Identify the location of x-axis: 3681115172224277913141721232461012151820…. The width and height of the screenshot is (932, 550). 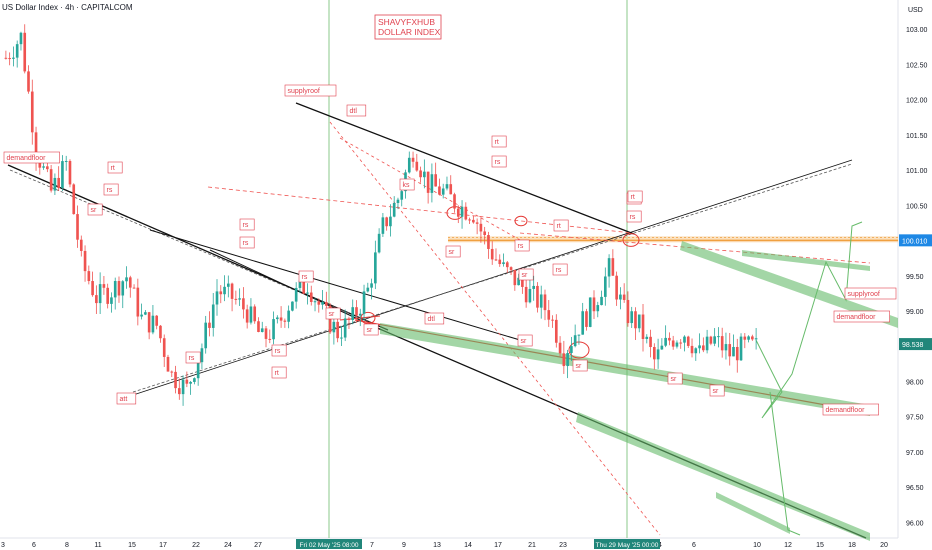
(444, 544).